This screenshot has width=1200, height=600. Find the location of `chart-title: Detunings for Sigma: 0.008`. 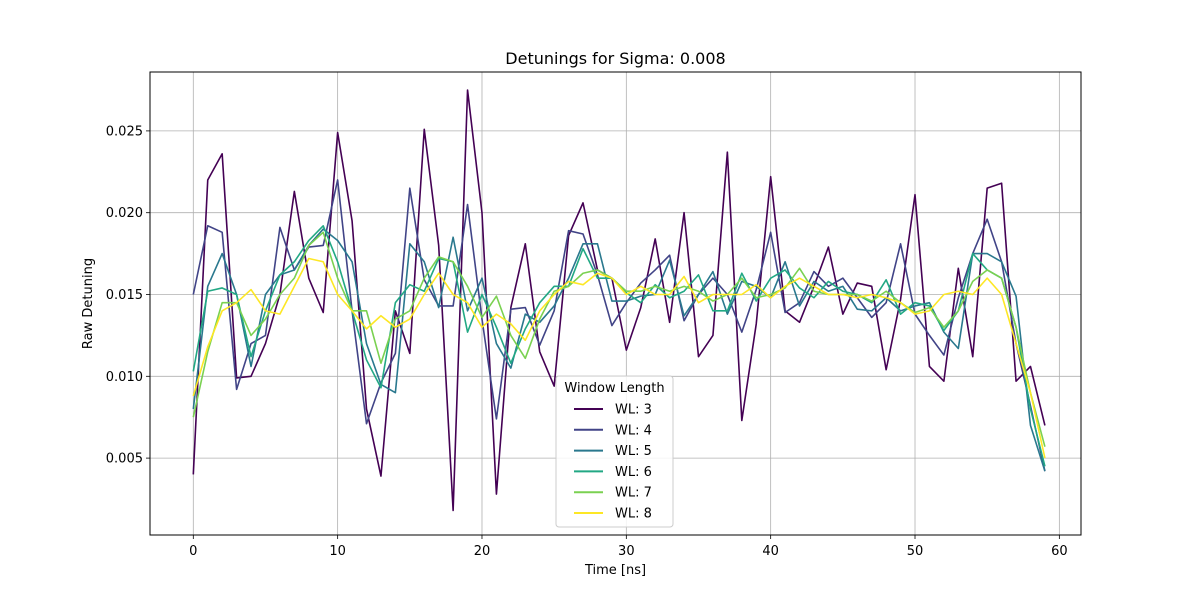

chart-title: Detunings for Sigma: 0.008 is located at coordinates (615, 58).